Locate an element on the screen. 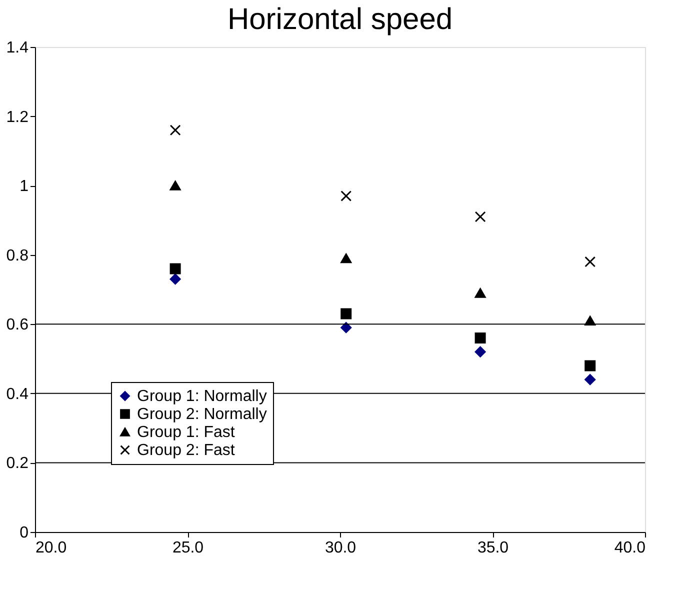  y-tick-label: 0.4 is located at coordinates (17, 394).